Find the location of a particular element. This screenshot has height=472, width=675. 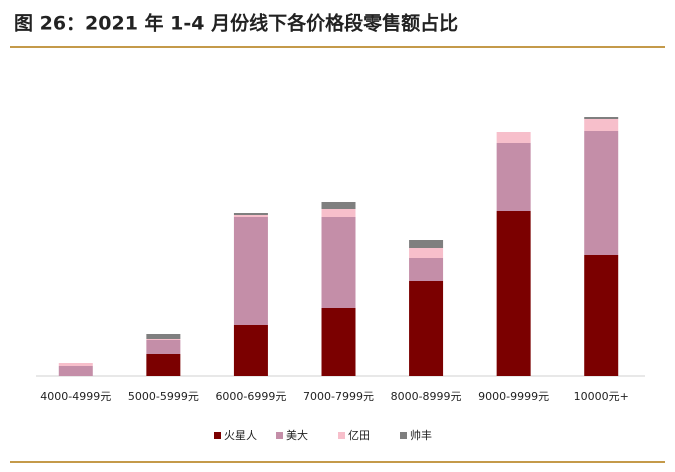

x-tick-label: 8000-8999元 is located at coordinates (426, 396).